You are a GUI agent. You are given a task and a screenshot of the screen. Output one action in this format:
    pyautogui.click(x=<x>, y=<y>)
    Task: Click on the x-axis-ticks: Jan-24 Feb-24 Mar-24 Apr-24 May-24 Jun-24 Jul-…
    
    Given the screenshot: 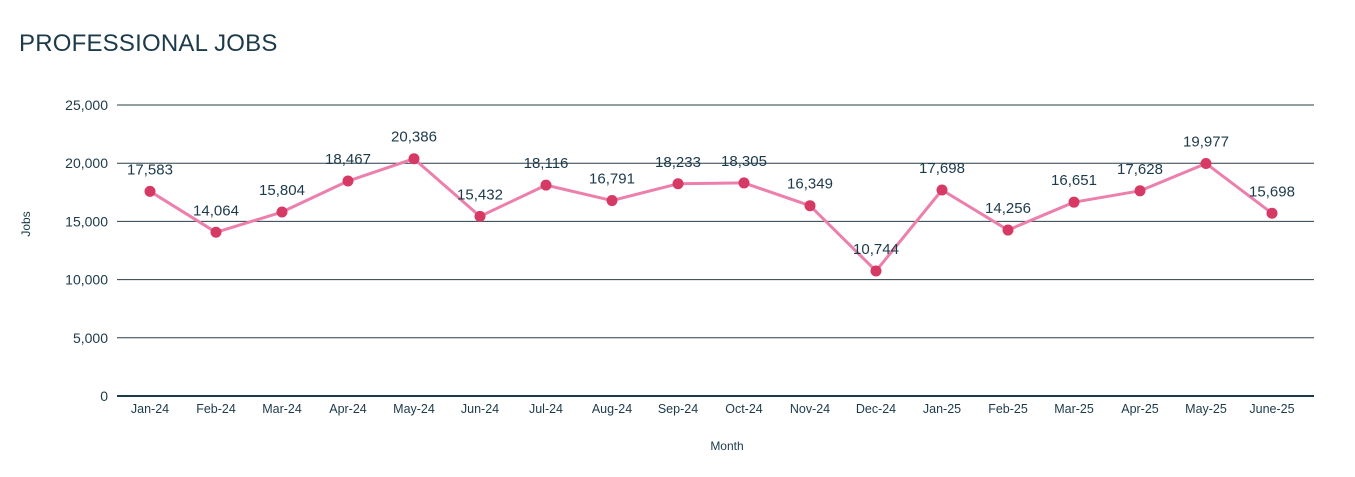 What is the action you would take?
    pyautogui.click(x=713, y=409)
    